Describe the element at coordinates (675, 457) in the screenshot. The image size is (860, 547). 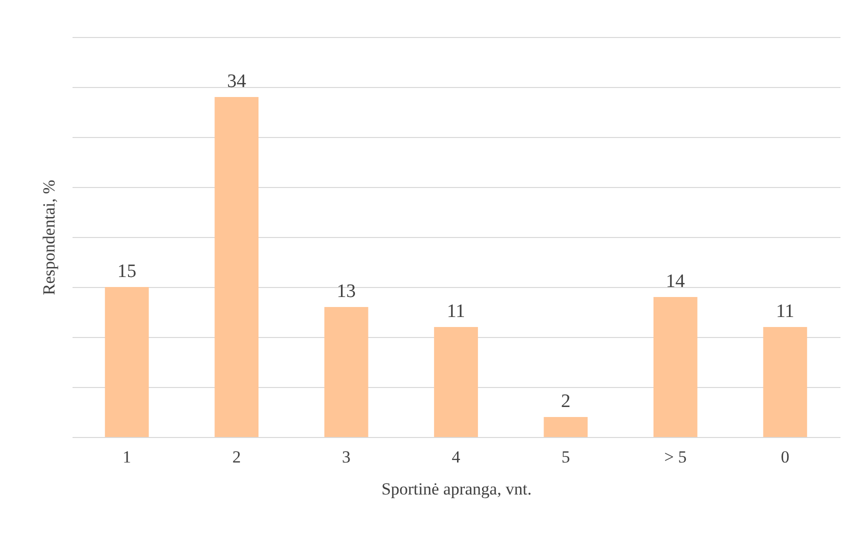
I see `x-tick-label: > 5` at that location.